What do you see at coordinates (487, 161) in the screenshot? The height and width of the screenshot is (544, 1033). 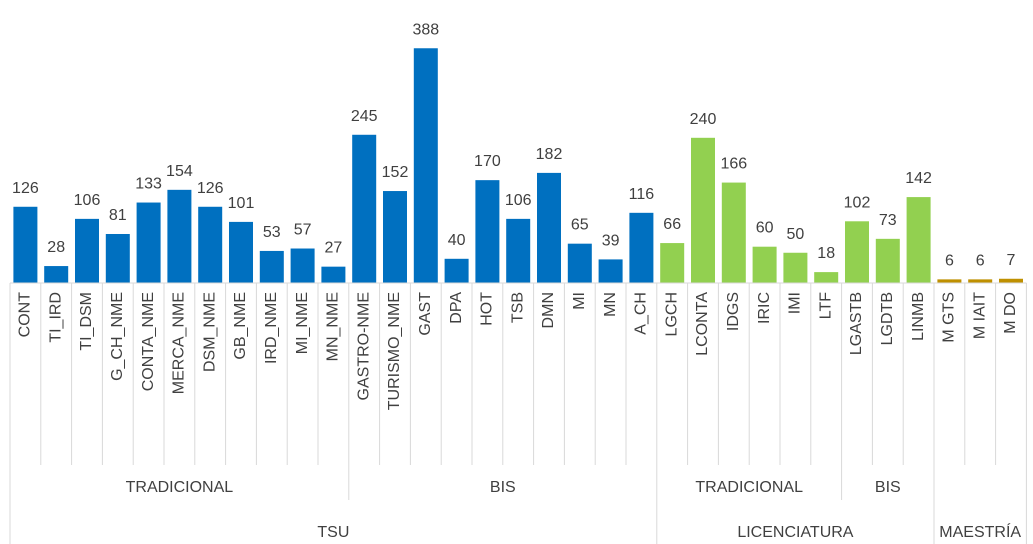 I see `value-label: 170` at bounding box center [487, 161].